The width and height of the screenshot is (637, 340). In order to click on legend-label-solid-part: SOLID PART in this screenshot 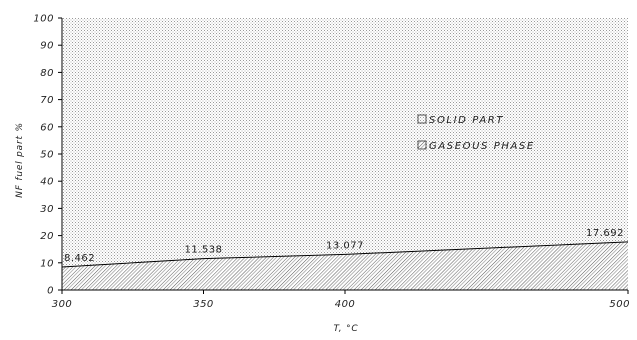, I will do `click(466, 120)`.